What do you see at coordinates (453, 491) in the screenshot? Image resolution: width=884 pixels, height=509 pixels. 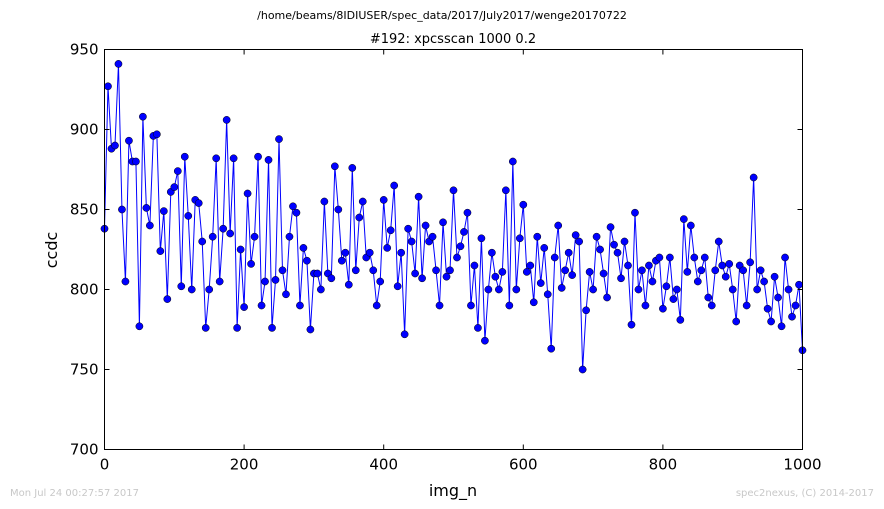 I see `x-axis-label: img_n` at bounding box center [453, 491].